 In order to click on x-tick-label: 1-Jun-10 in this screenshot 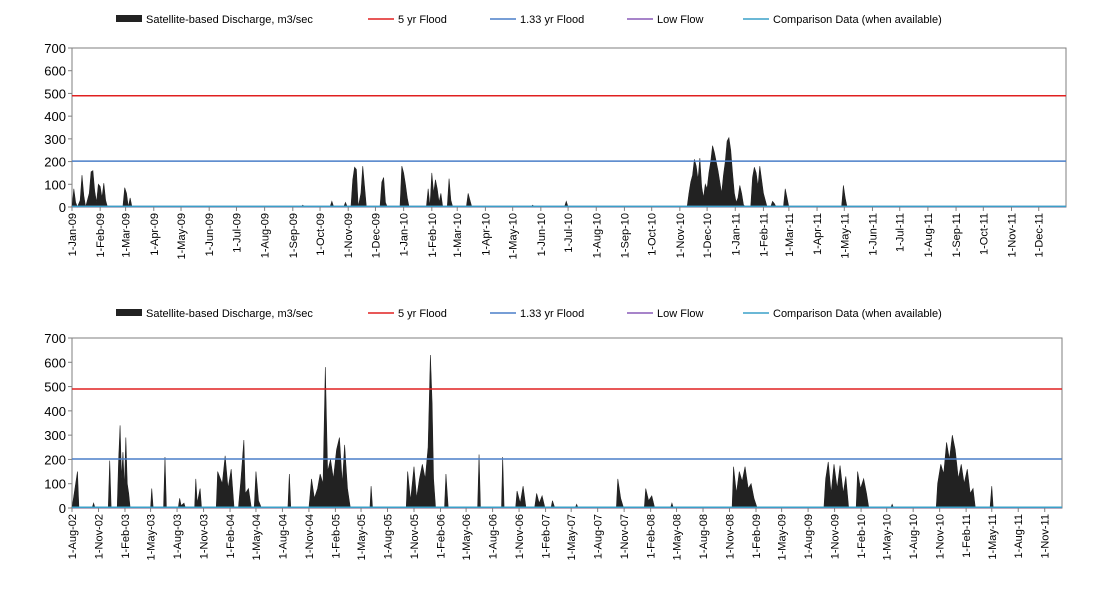, I will do `click(542, 234)`.